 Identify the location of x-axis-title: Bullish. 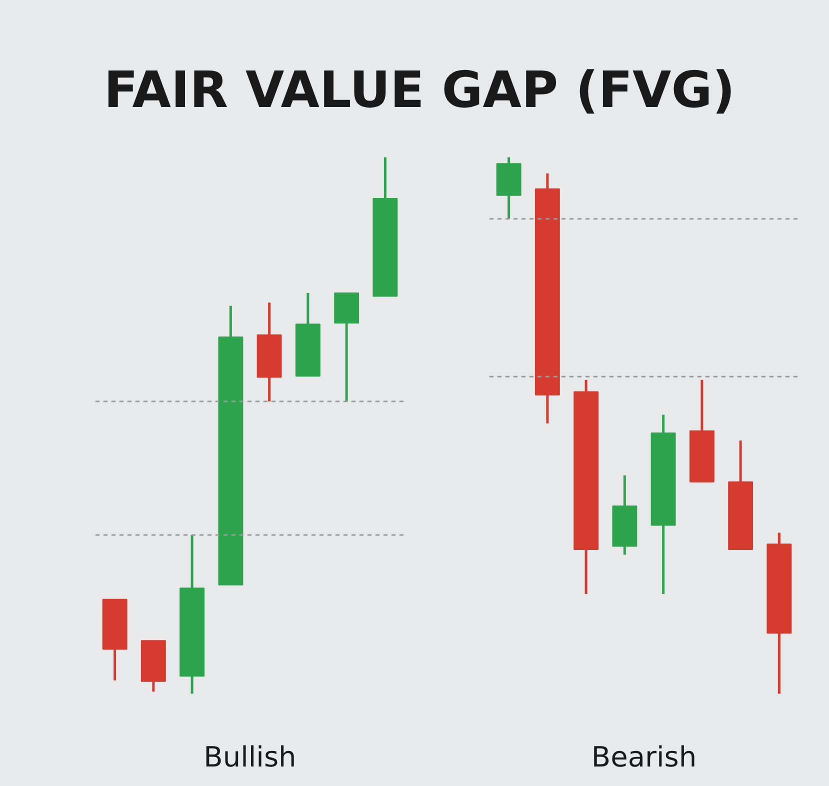
(250, 757).